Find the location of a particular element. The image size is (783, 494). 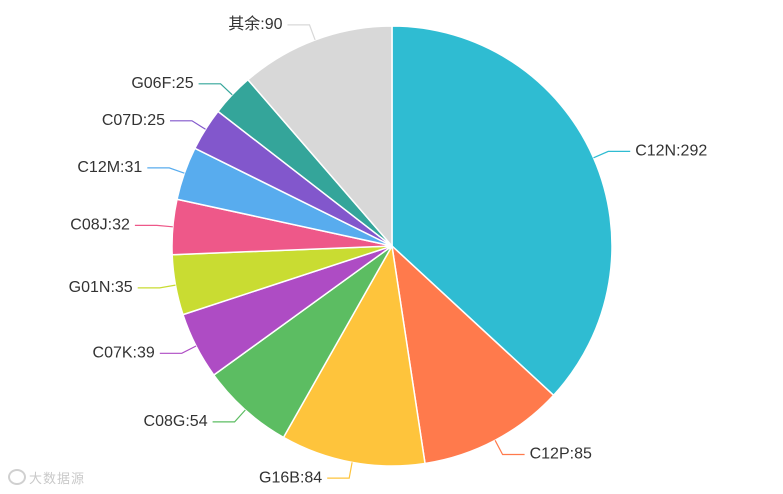

slice-label-C12N: C12N:292 is located at coordinates (671, 151).